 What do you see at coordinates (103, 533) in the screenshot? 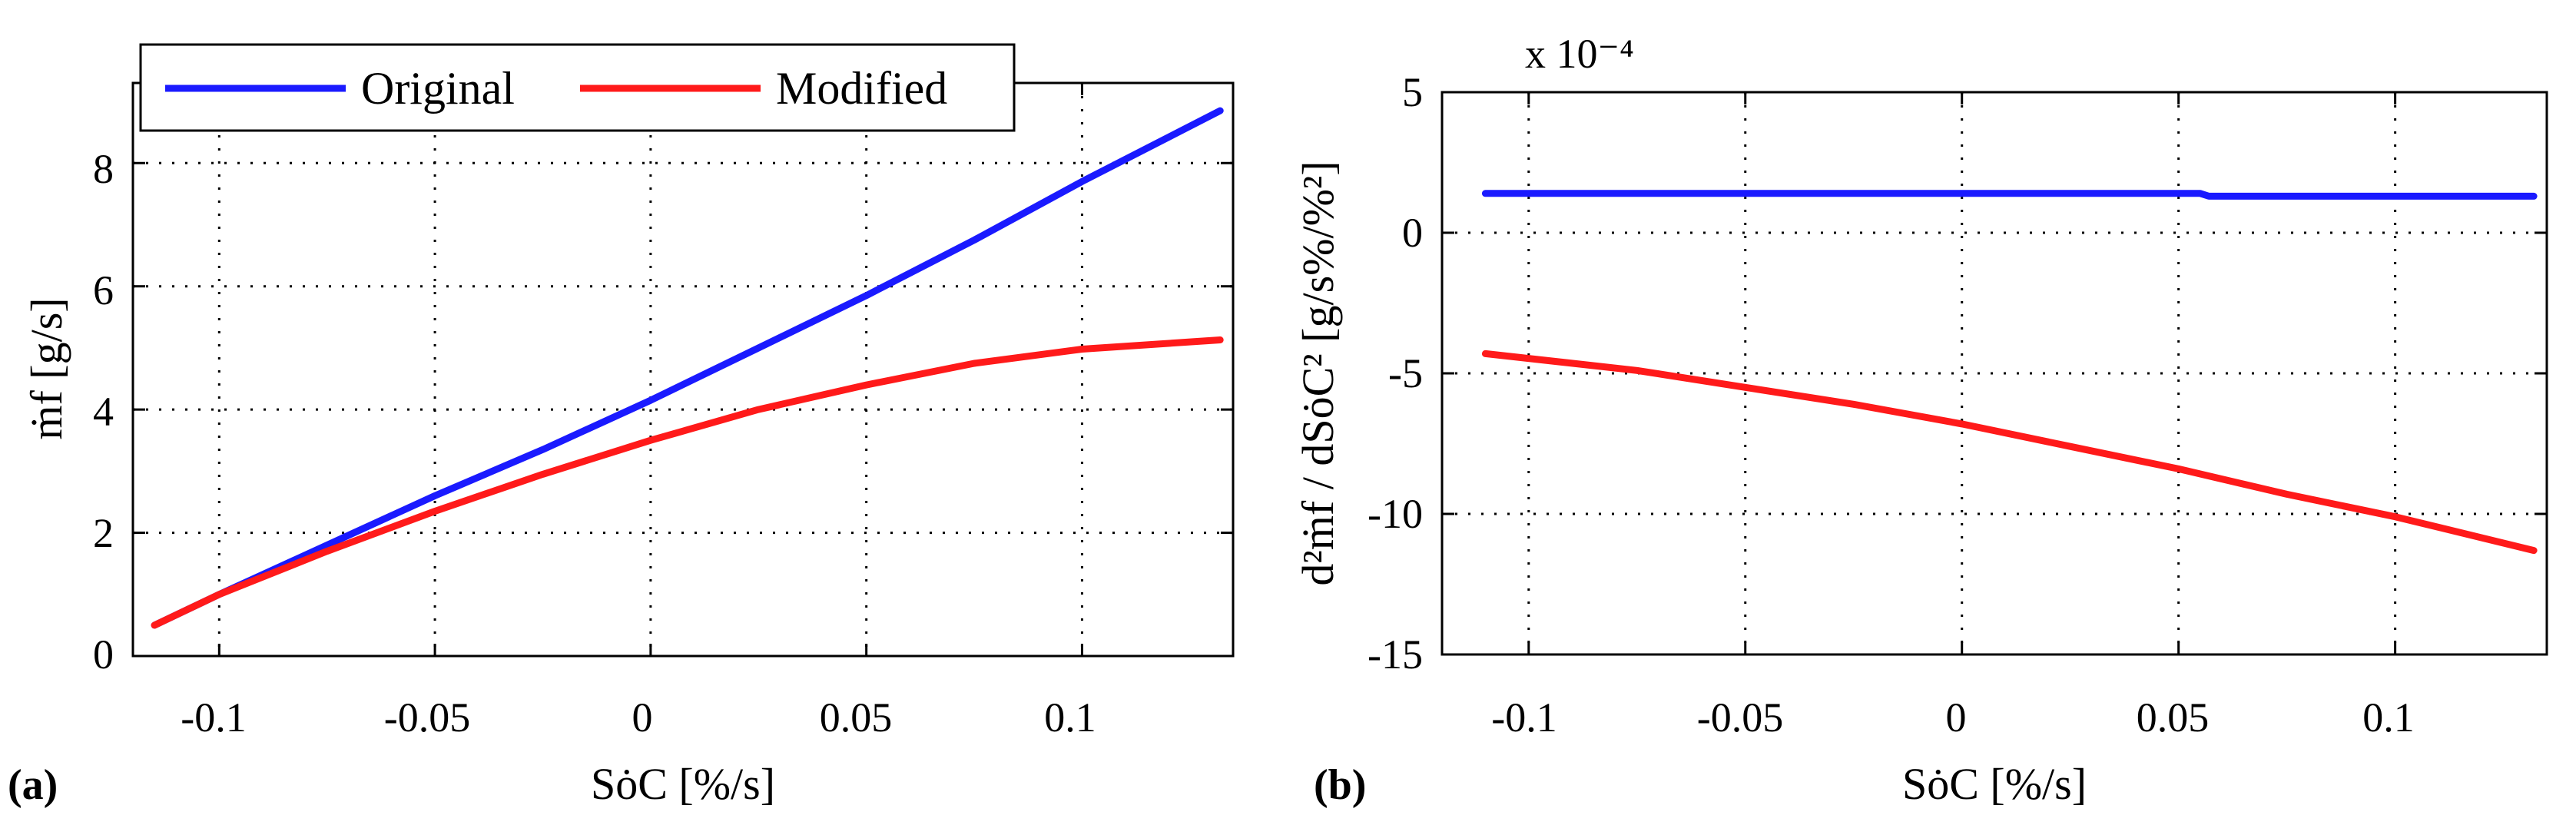
I see `panel-a-ytick-label: 2` at bounding box center [103, 533].